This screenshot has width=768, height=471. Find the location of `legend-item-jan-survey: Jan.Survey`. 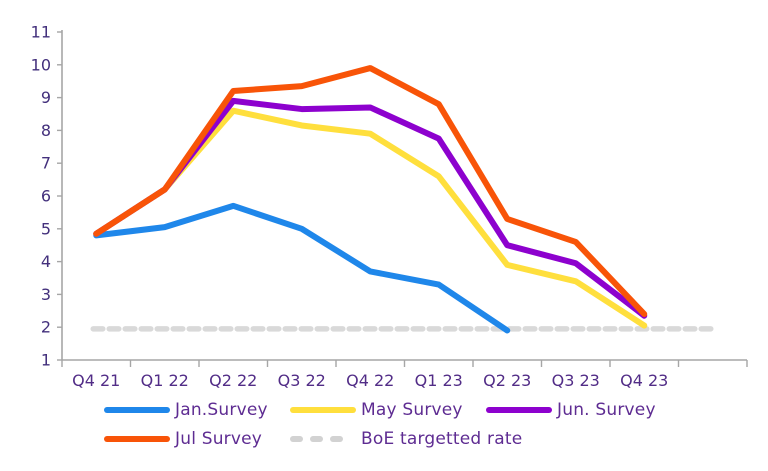

legend-item-jan-survey: Jan.Survey is located at coordinates (197, 410).